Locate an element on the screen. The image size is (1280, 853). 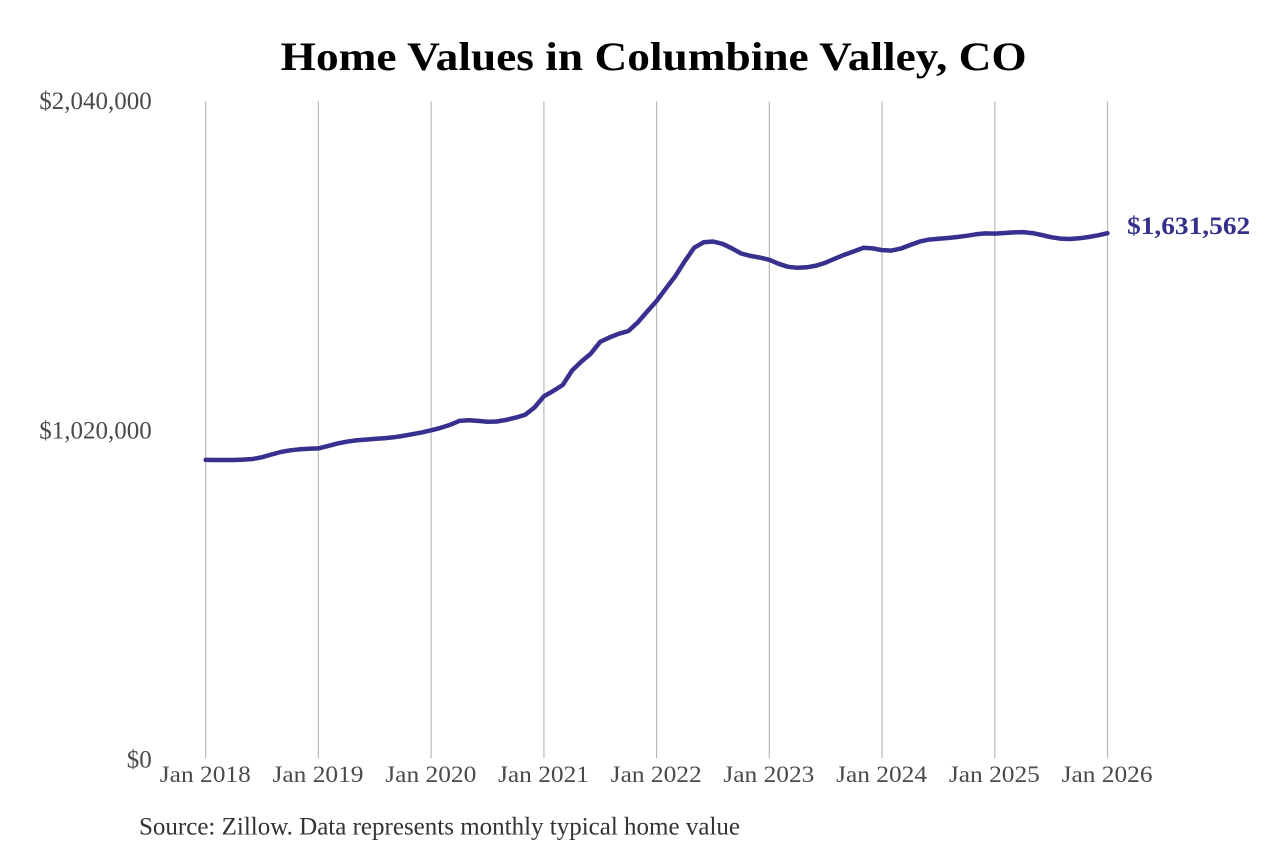
svg-text: Jan 2022 is located at coordinates (656, 774).